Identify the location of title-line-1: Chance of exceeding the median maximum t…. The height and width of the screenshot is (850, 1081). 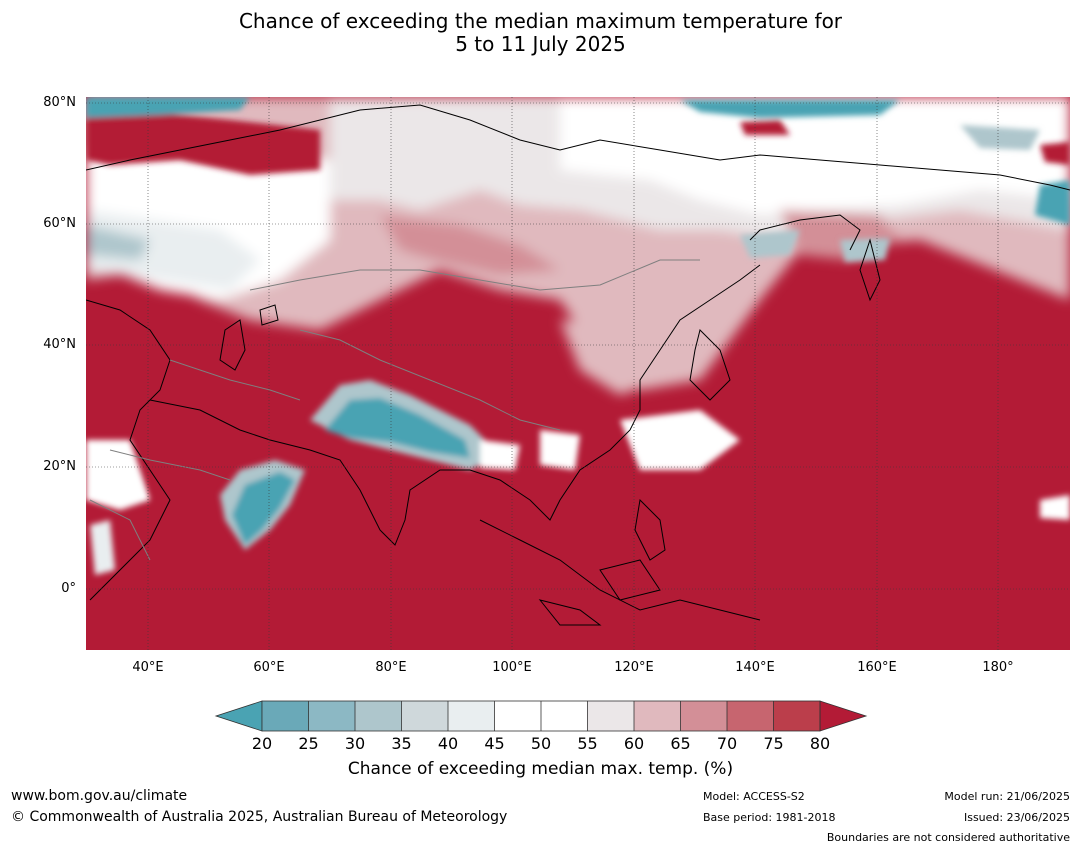
(540, 21).